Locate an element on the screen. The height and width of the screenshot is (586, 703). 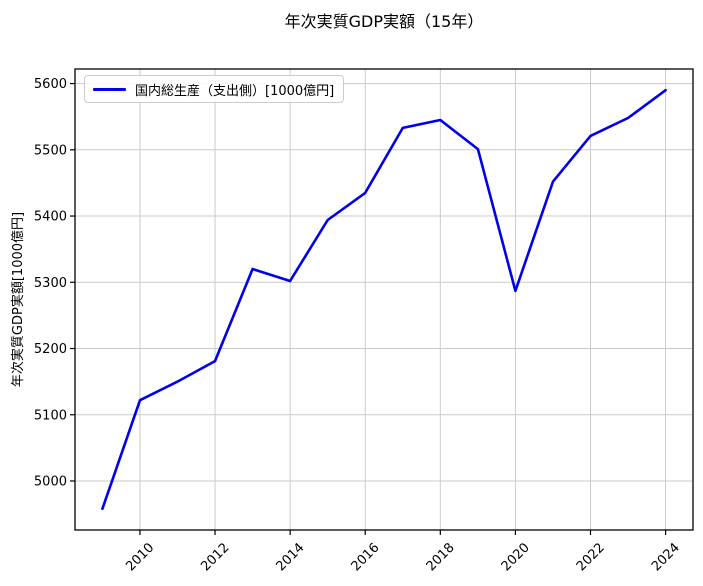
x-tick-label: 2012 is located at coordinates (215, 557).